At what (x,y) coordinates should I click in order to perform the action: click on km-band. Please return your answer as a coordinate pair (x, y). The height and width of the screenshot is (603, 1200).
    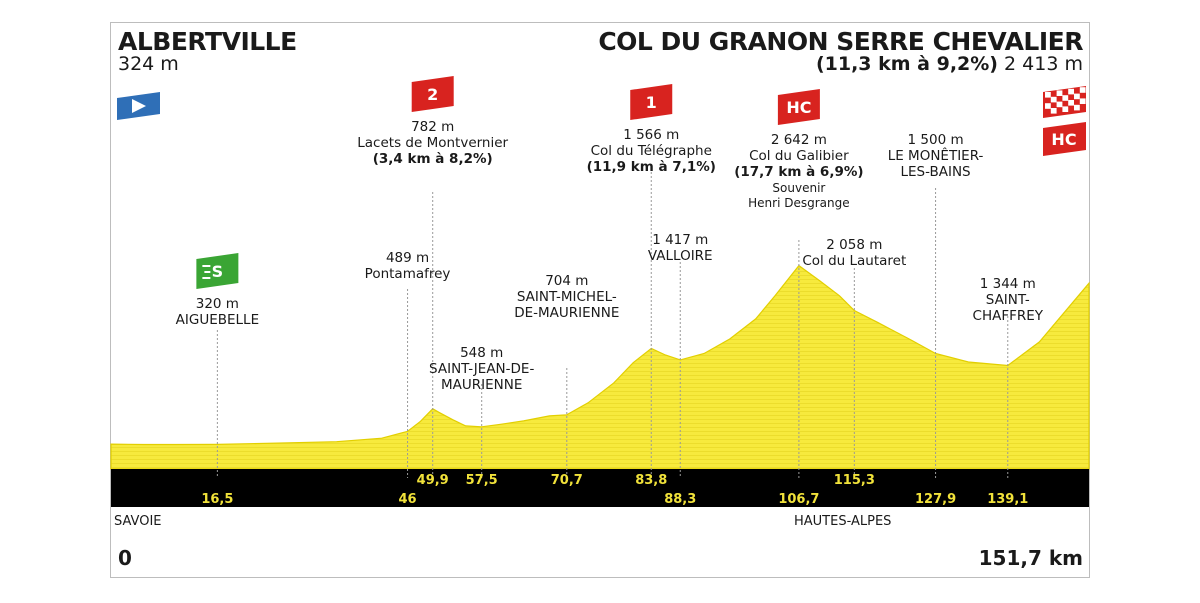
    Looking at the image, I should click on (600, 488).